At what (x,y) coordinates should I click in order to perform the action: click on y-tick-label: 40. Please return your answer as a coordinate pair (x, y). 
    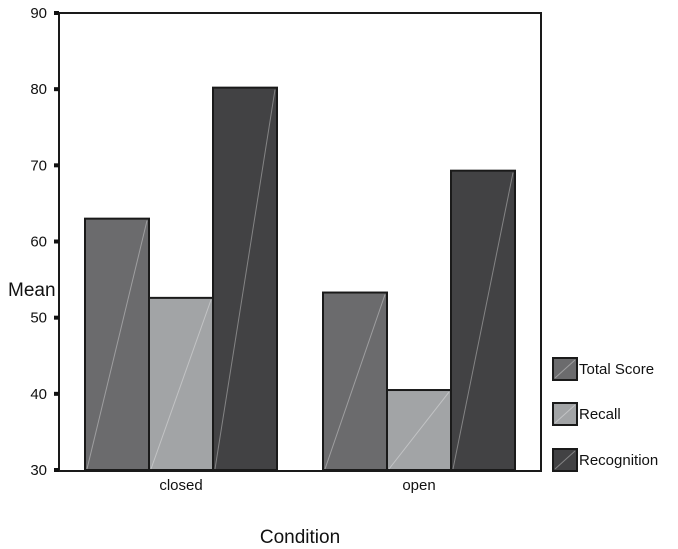
    Looking at the image, I should click on (38, 394).